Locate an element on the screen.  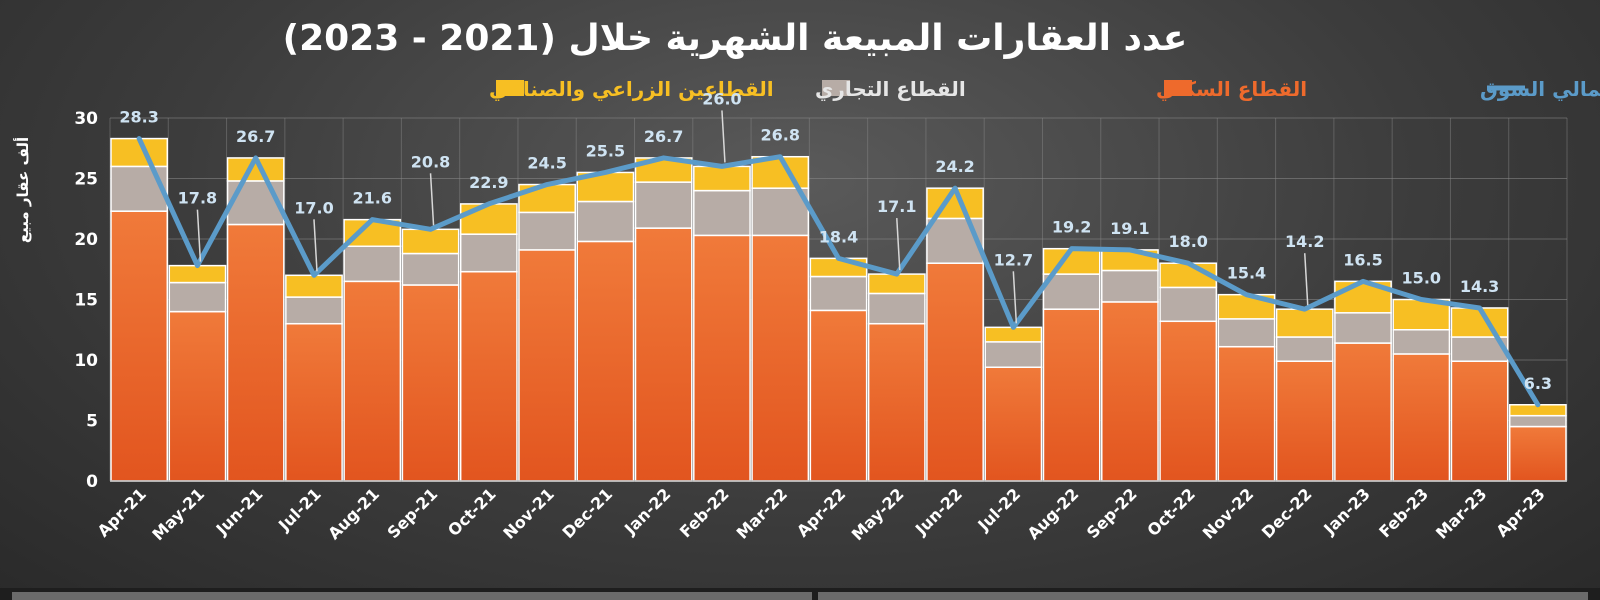
data-label: 19.2 is located at coordinates (1071, 227).